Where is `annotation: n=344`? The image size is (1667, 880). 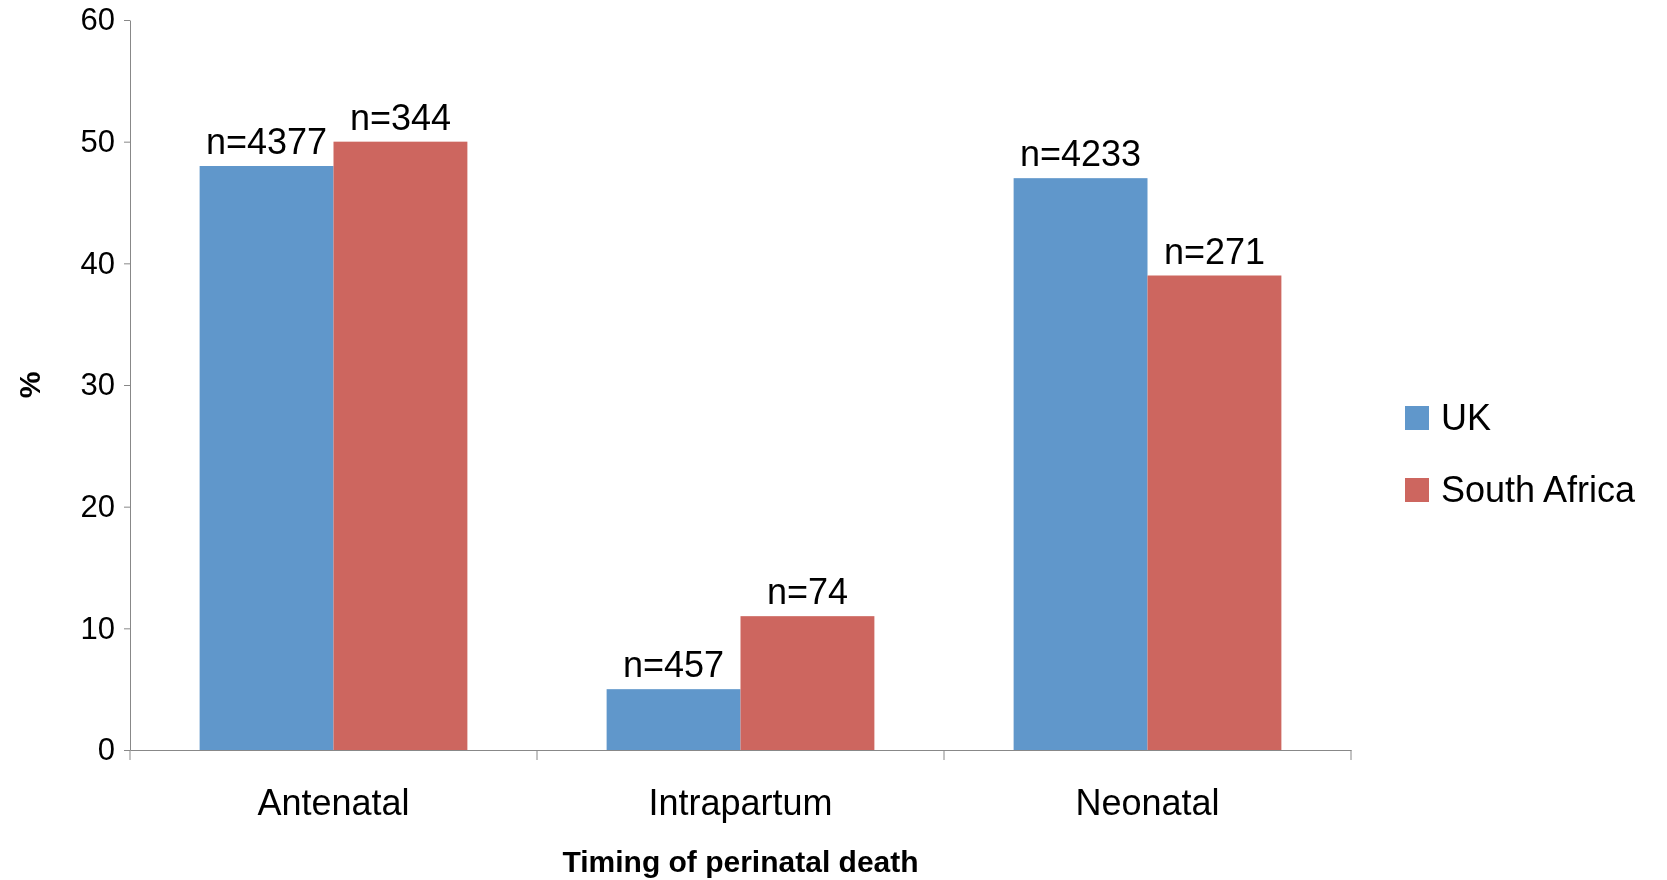
annotation: n=344 is located at coordinates (400, 117).